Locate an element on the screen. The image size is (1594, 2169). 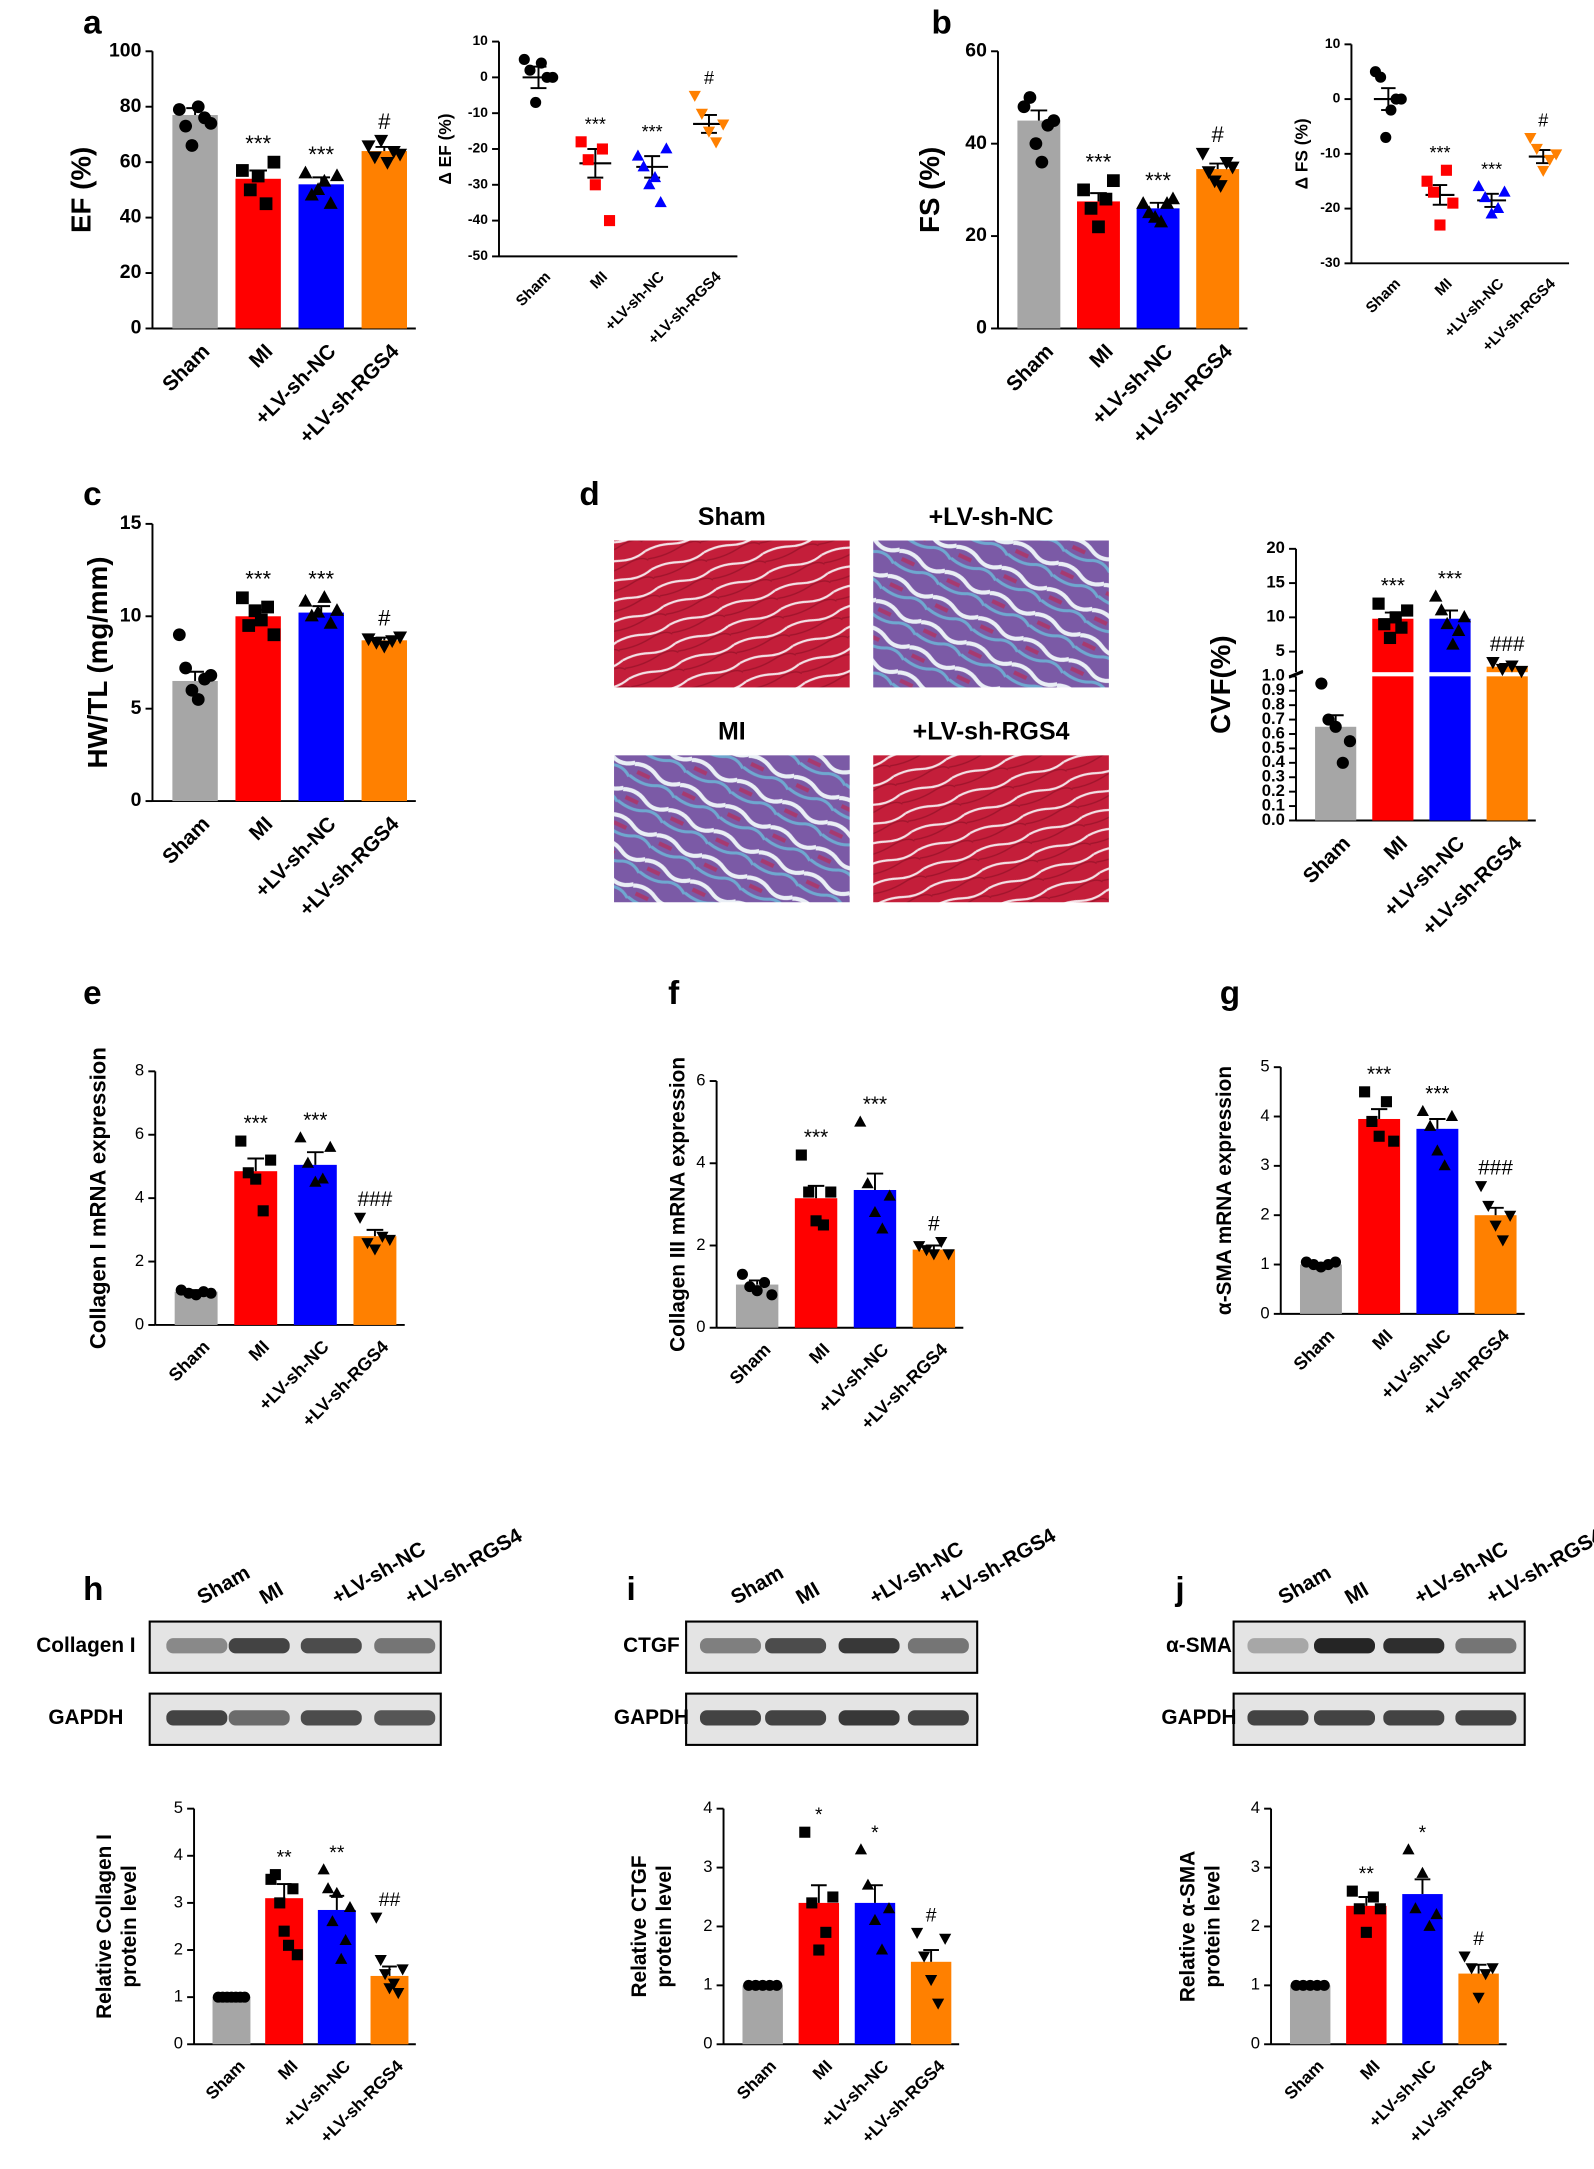
y-tick-label: 10 is located at coordinates (1275, 616).